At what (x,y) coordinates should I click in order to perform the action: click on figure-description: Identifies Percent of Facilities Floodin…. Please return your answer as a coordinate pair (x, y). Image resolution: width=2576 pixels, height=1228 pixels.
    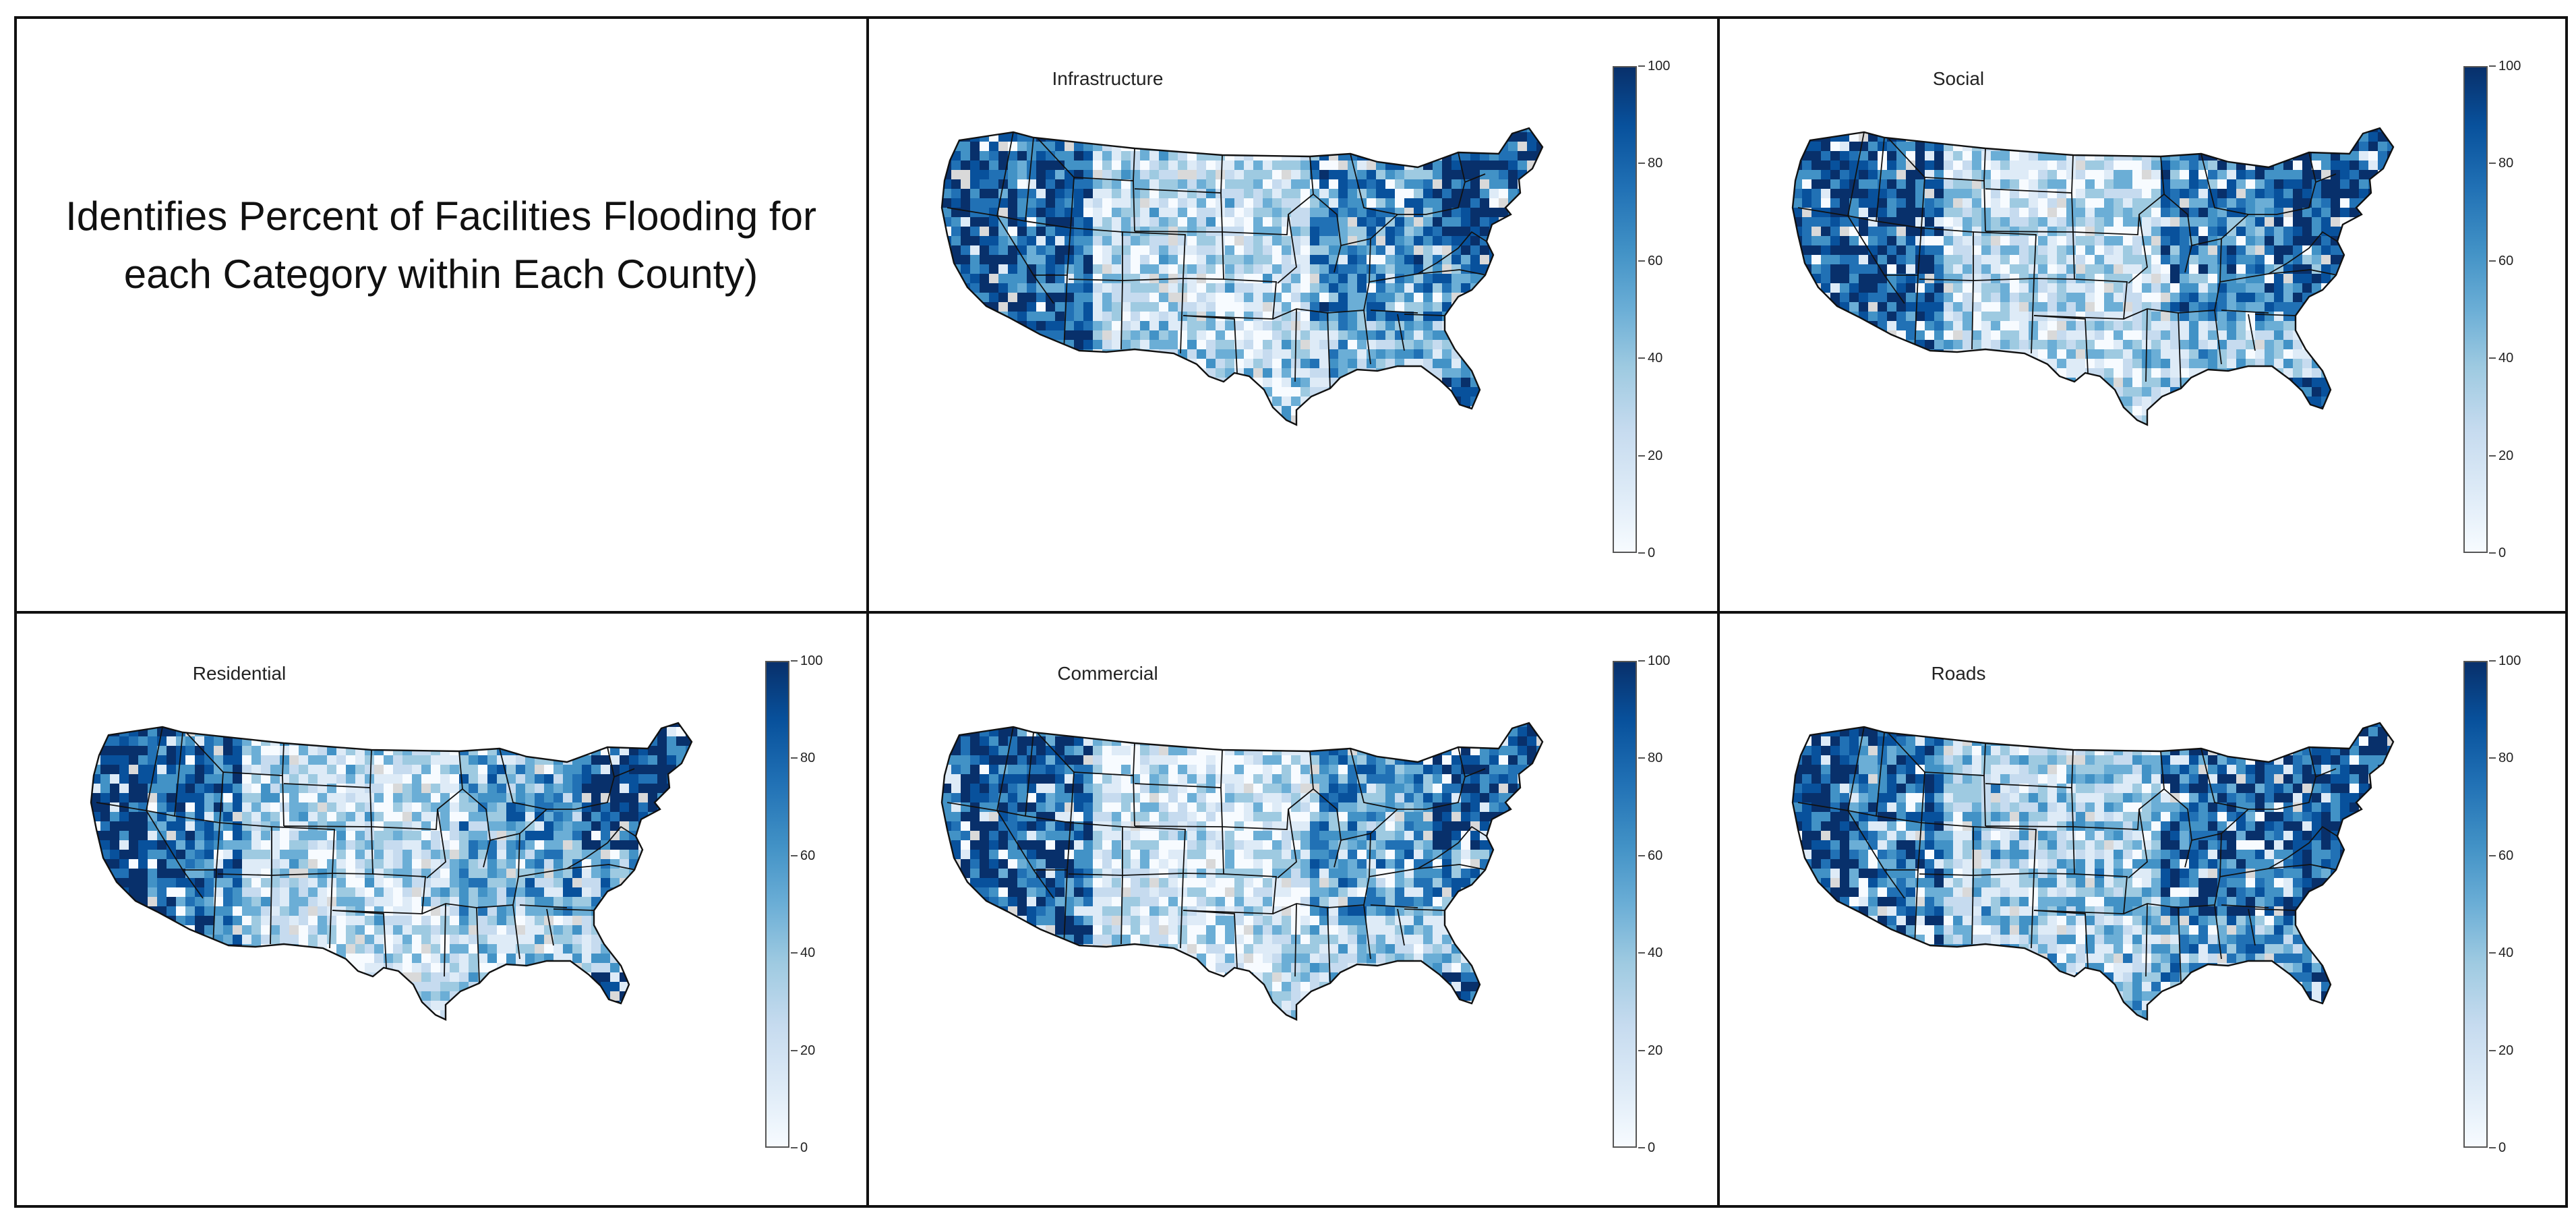
    Looking at the image, I should click on (440, 245).